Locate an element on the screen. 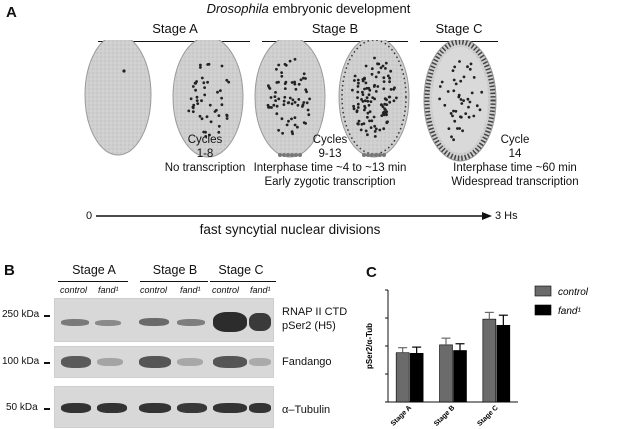 Image resolution: width=617 pixels, height=429 pixels. legend-label: control is located at coordinates (573, 292).